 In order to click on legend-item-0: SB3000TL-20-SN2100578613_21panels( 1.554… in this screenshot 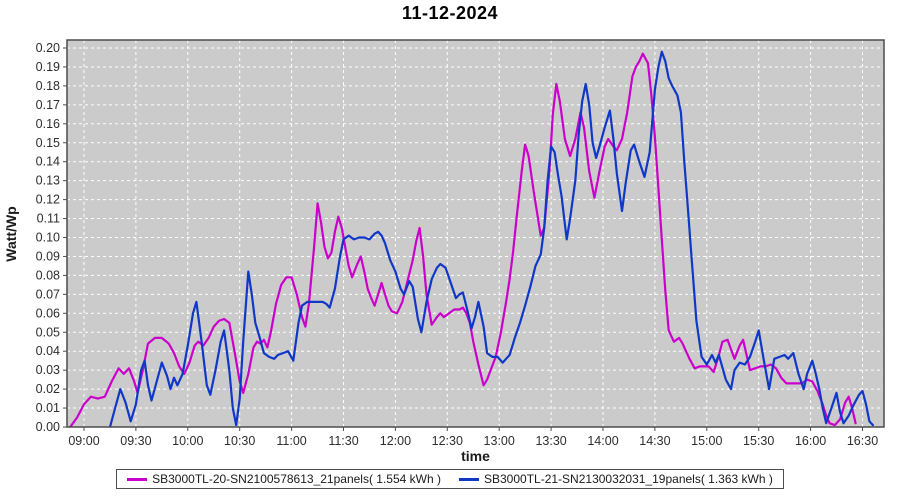, I will do `click(284, 479)`.